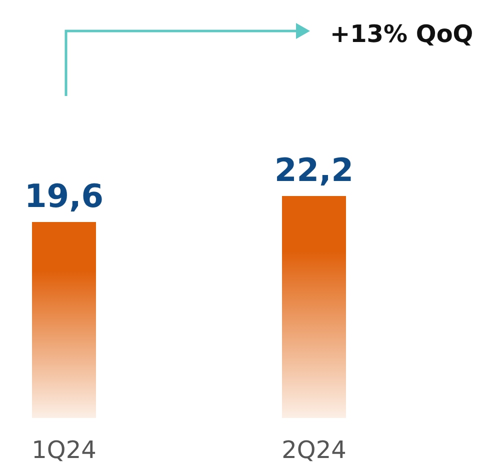  What do you see at coordinates (314, 450) in the screenshot?
I see `x-tick-label: 2Q24` at bounding box center [314, 450].